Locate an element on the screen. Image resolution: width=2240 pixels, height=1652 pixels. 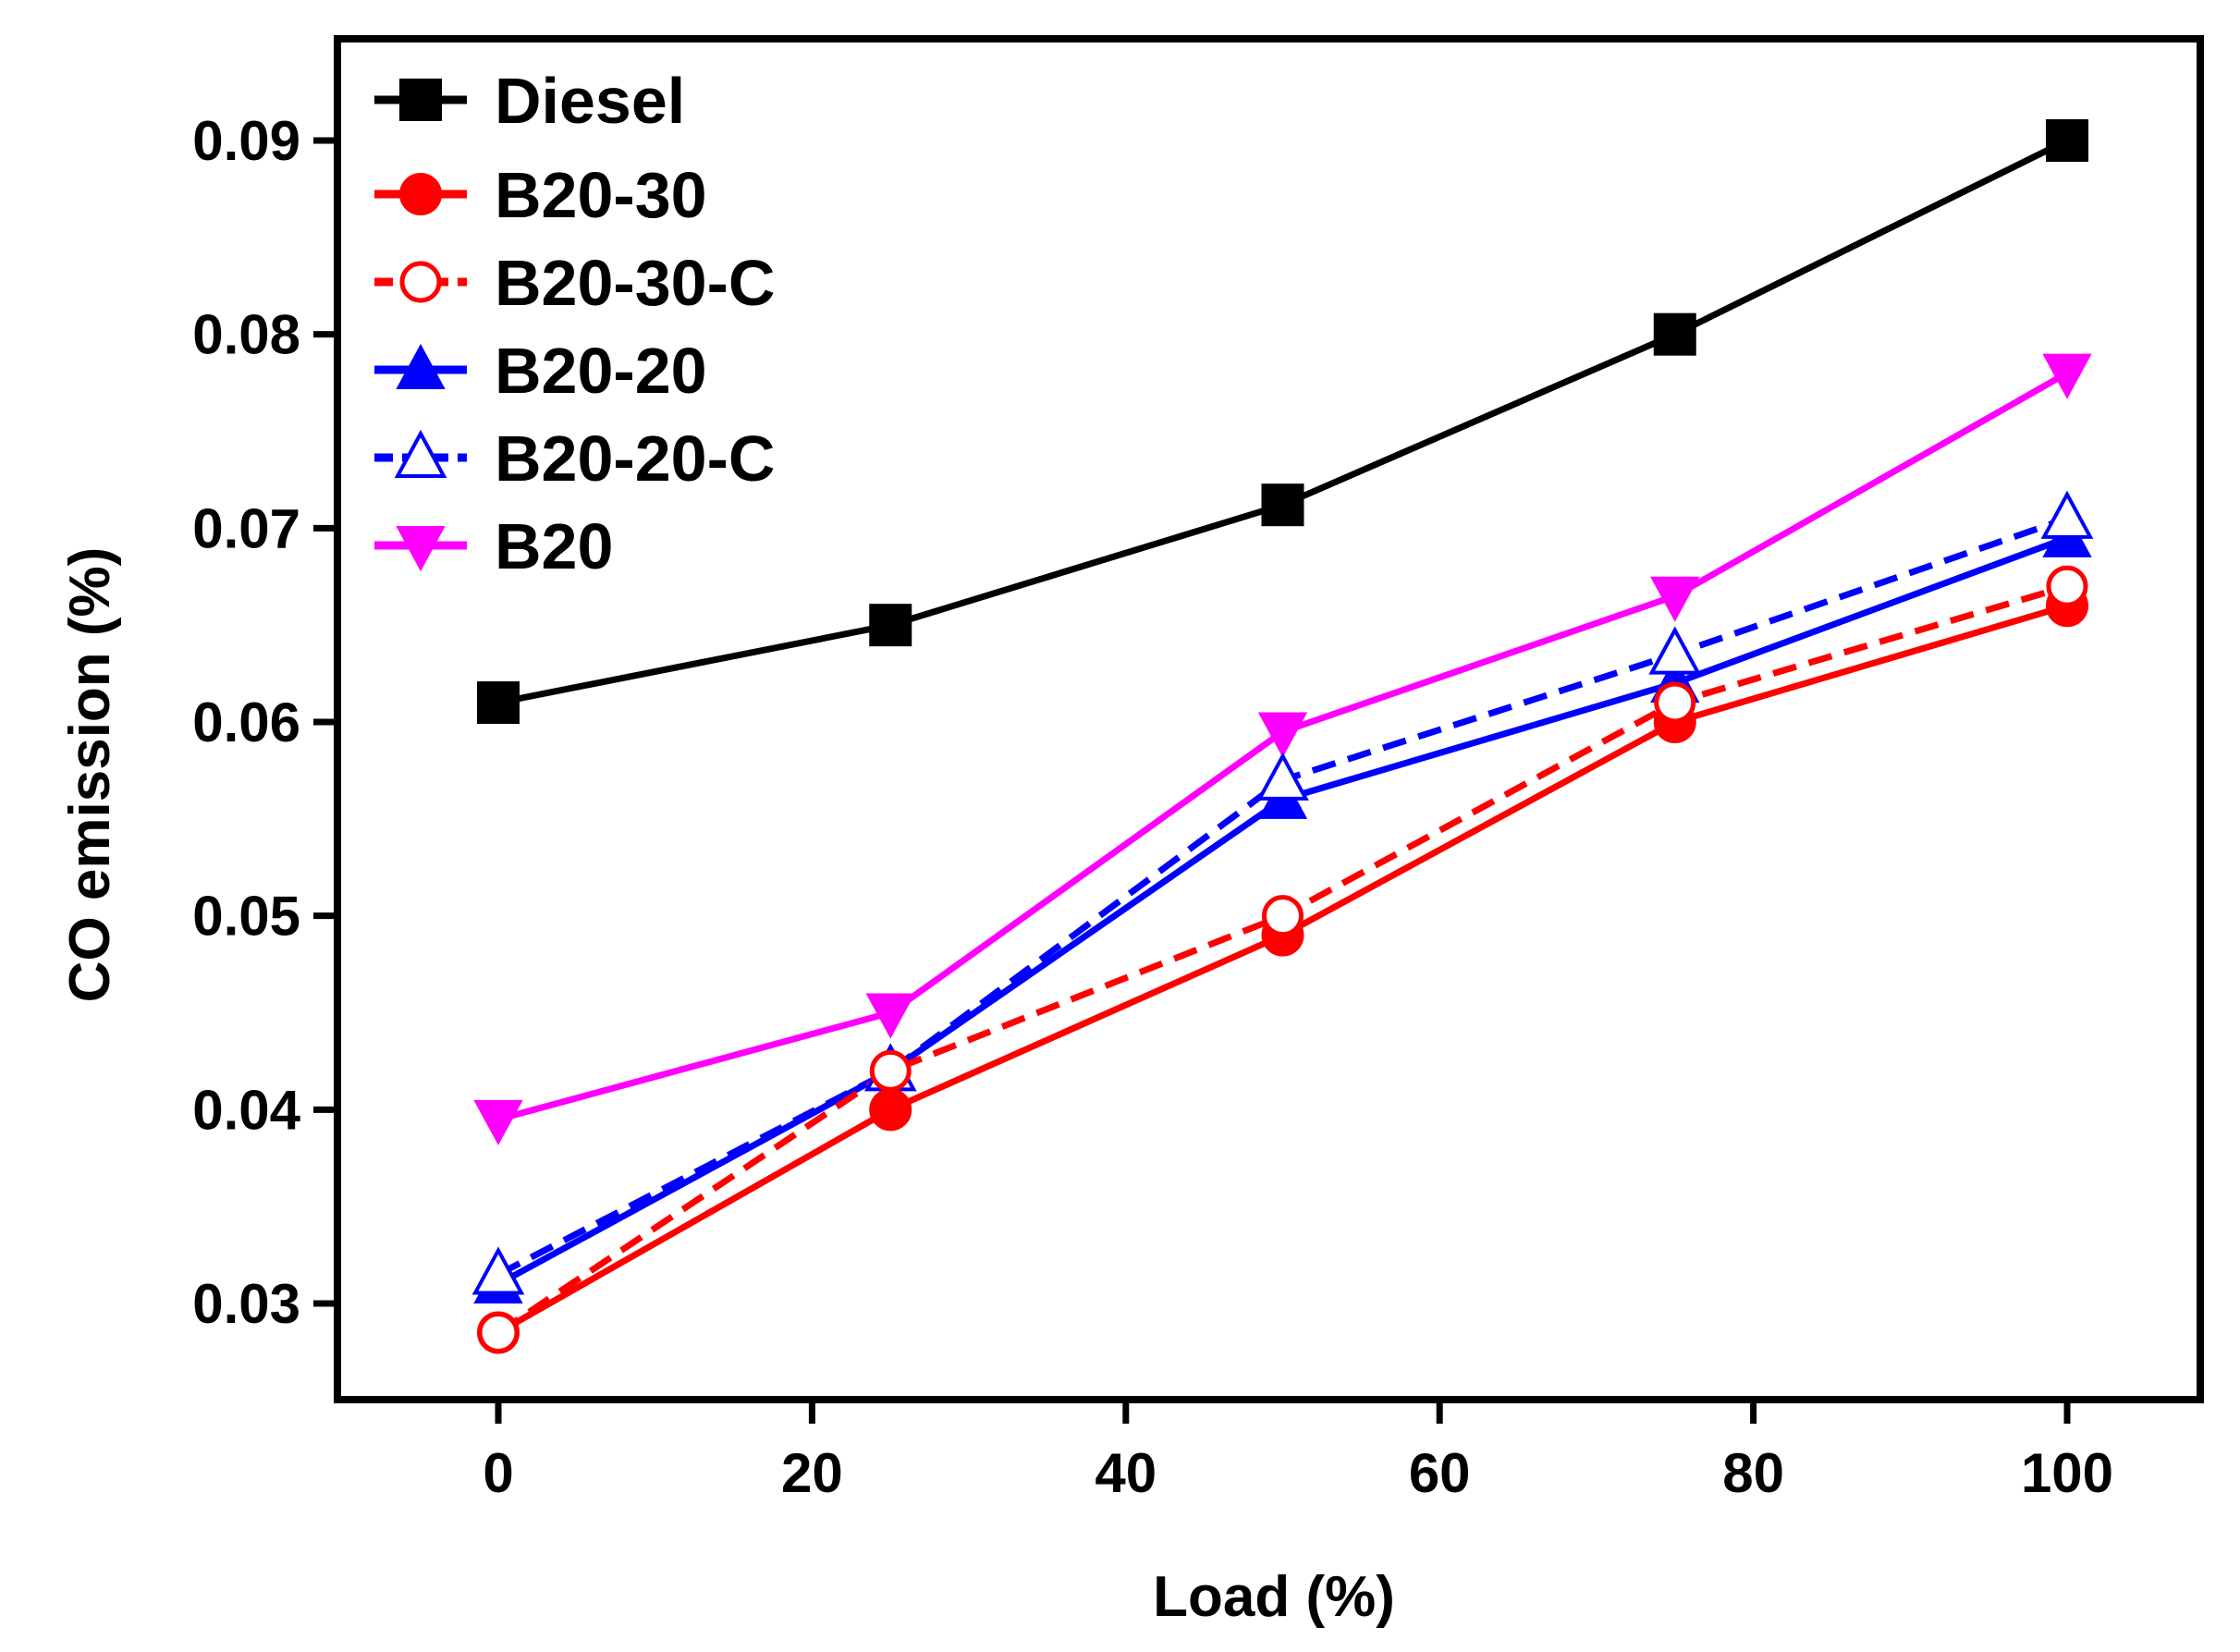
y-tick-label: 0.09 is located at coordinates (246, 141).